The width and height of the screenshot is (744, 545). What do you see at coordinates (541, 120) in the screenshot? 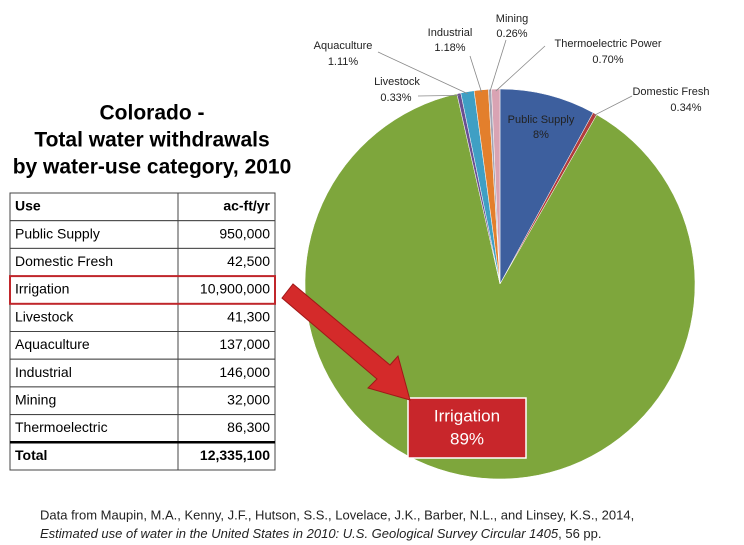
I see `slice-label: Public Supply` at bounding box center [541, 120].